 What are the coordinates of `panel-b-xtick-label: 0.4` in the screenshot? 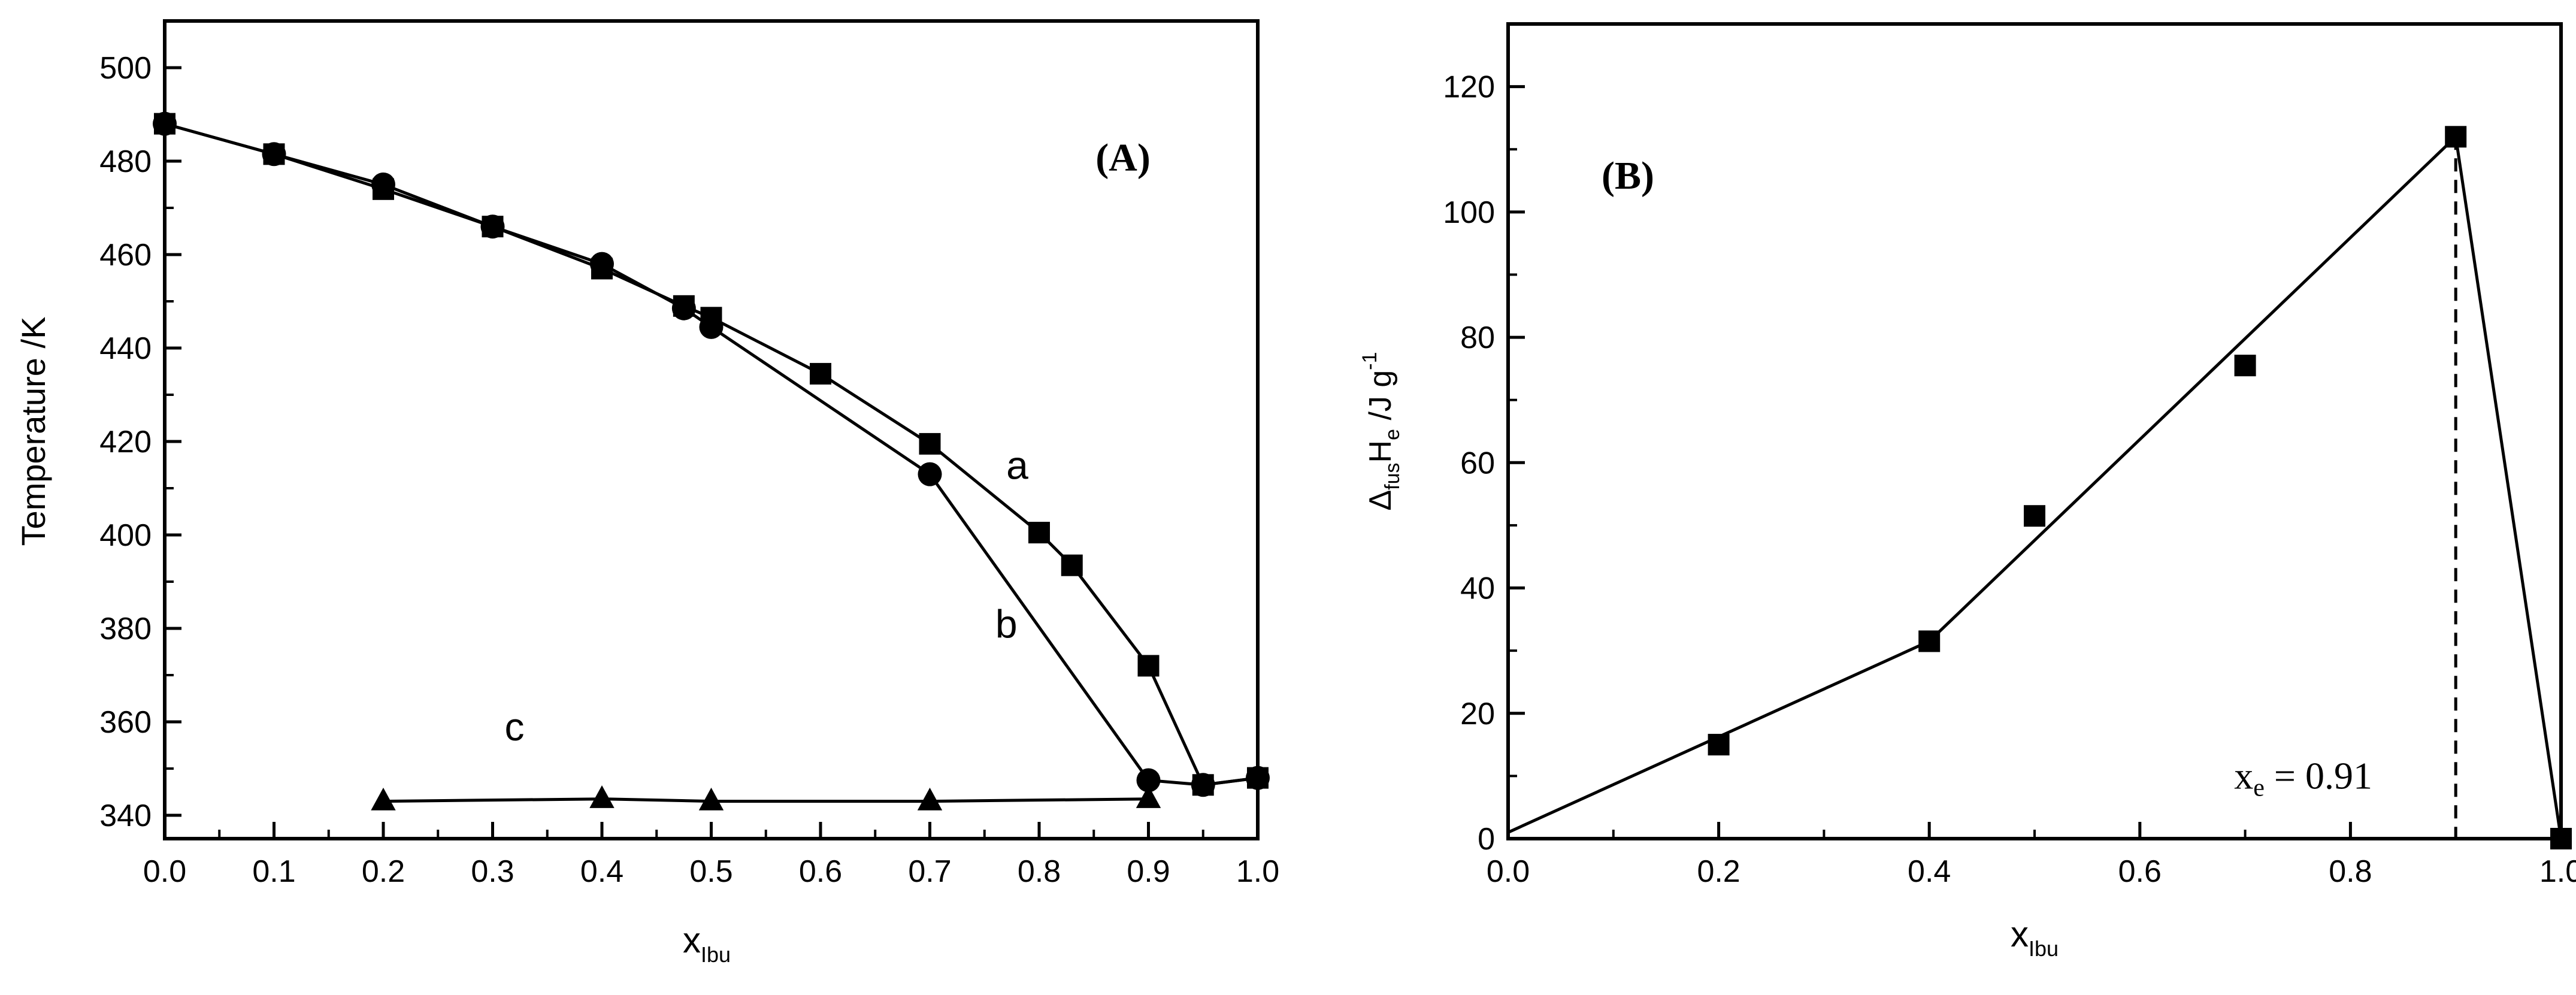 It's located at (1929, 871).